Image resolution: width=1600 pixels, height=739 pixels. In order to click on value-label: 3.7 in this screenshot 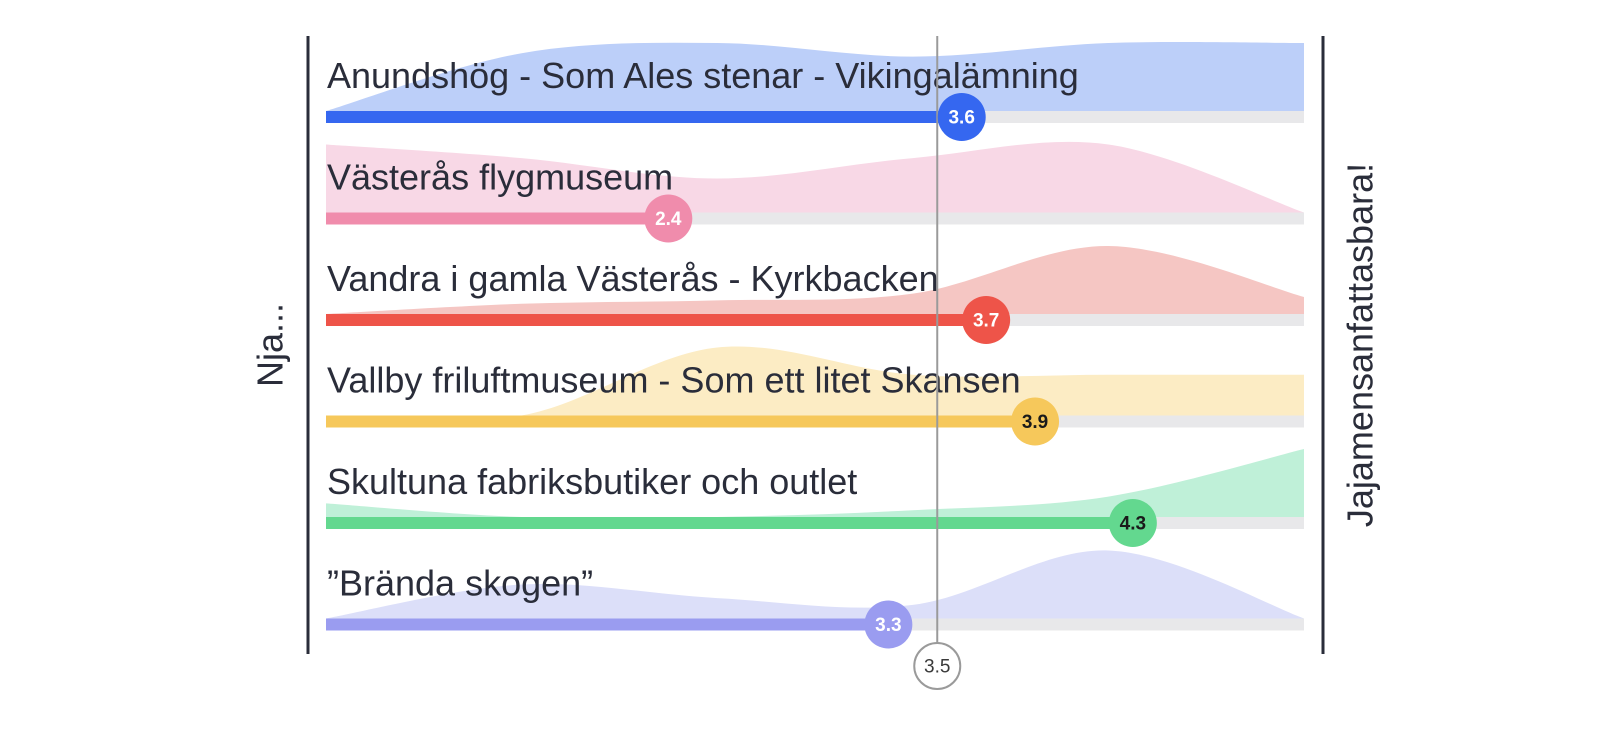, I will do `click(986, 321)`.